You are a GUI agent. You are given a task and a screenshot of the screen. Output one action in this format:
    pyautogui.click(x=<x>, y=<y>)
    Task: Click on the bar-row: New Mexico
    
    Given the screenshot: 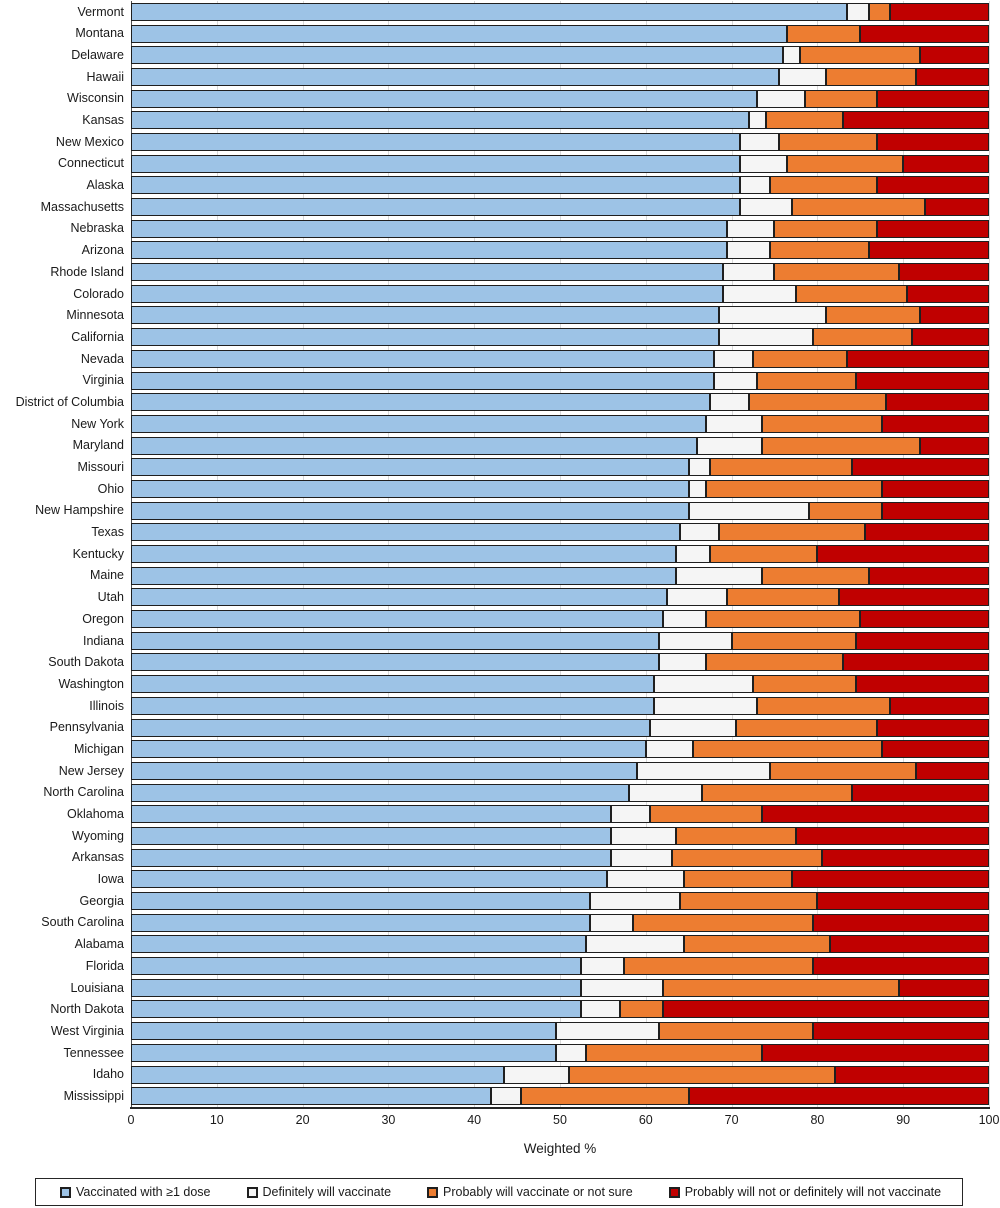 What is the action you would take?
    pyautogui.click(x=500, y=142)
    